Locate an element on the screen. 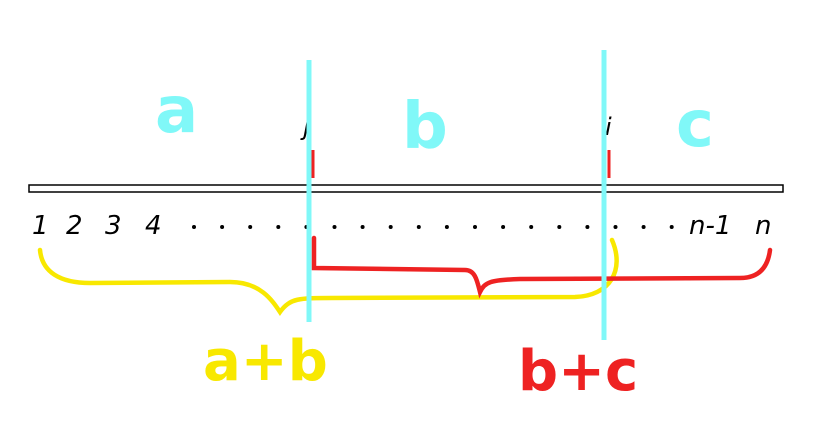 This screenshot has height=431, width=818. index-2: 2 is located at coordinates (74, 226).